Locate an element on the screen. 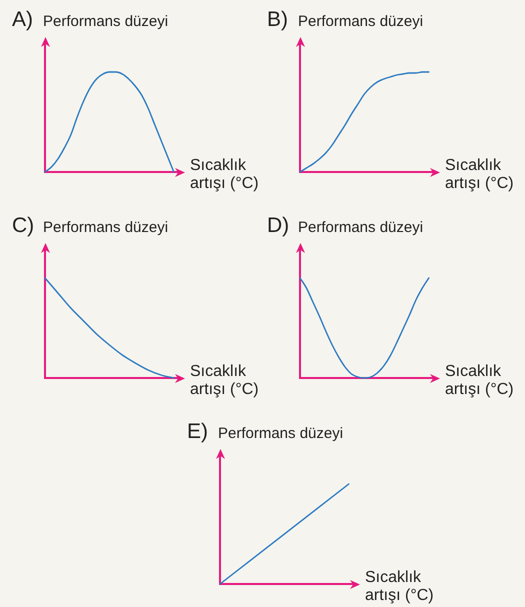 This screenshot has width=525, height=607. chart-title: B) is located at coordinates (277, 20).